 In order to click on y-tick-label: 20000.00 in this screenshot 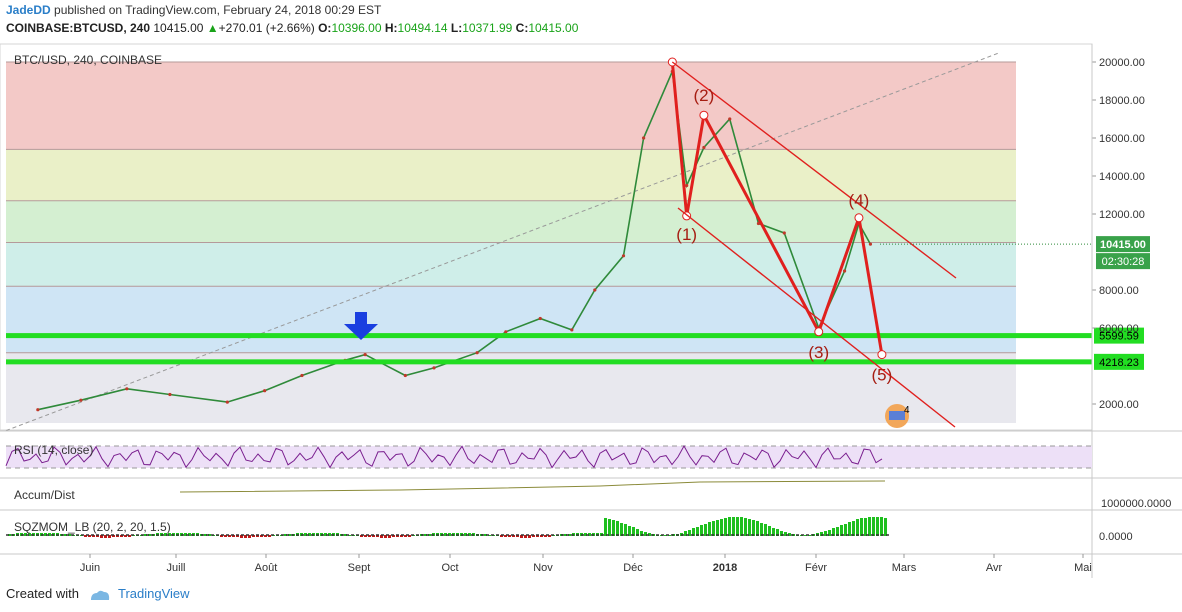, I will do `click(1122, 63)`.